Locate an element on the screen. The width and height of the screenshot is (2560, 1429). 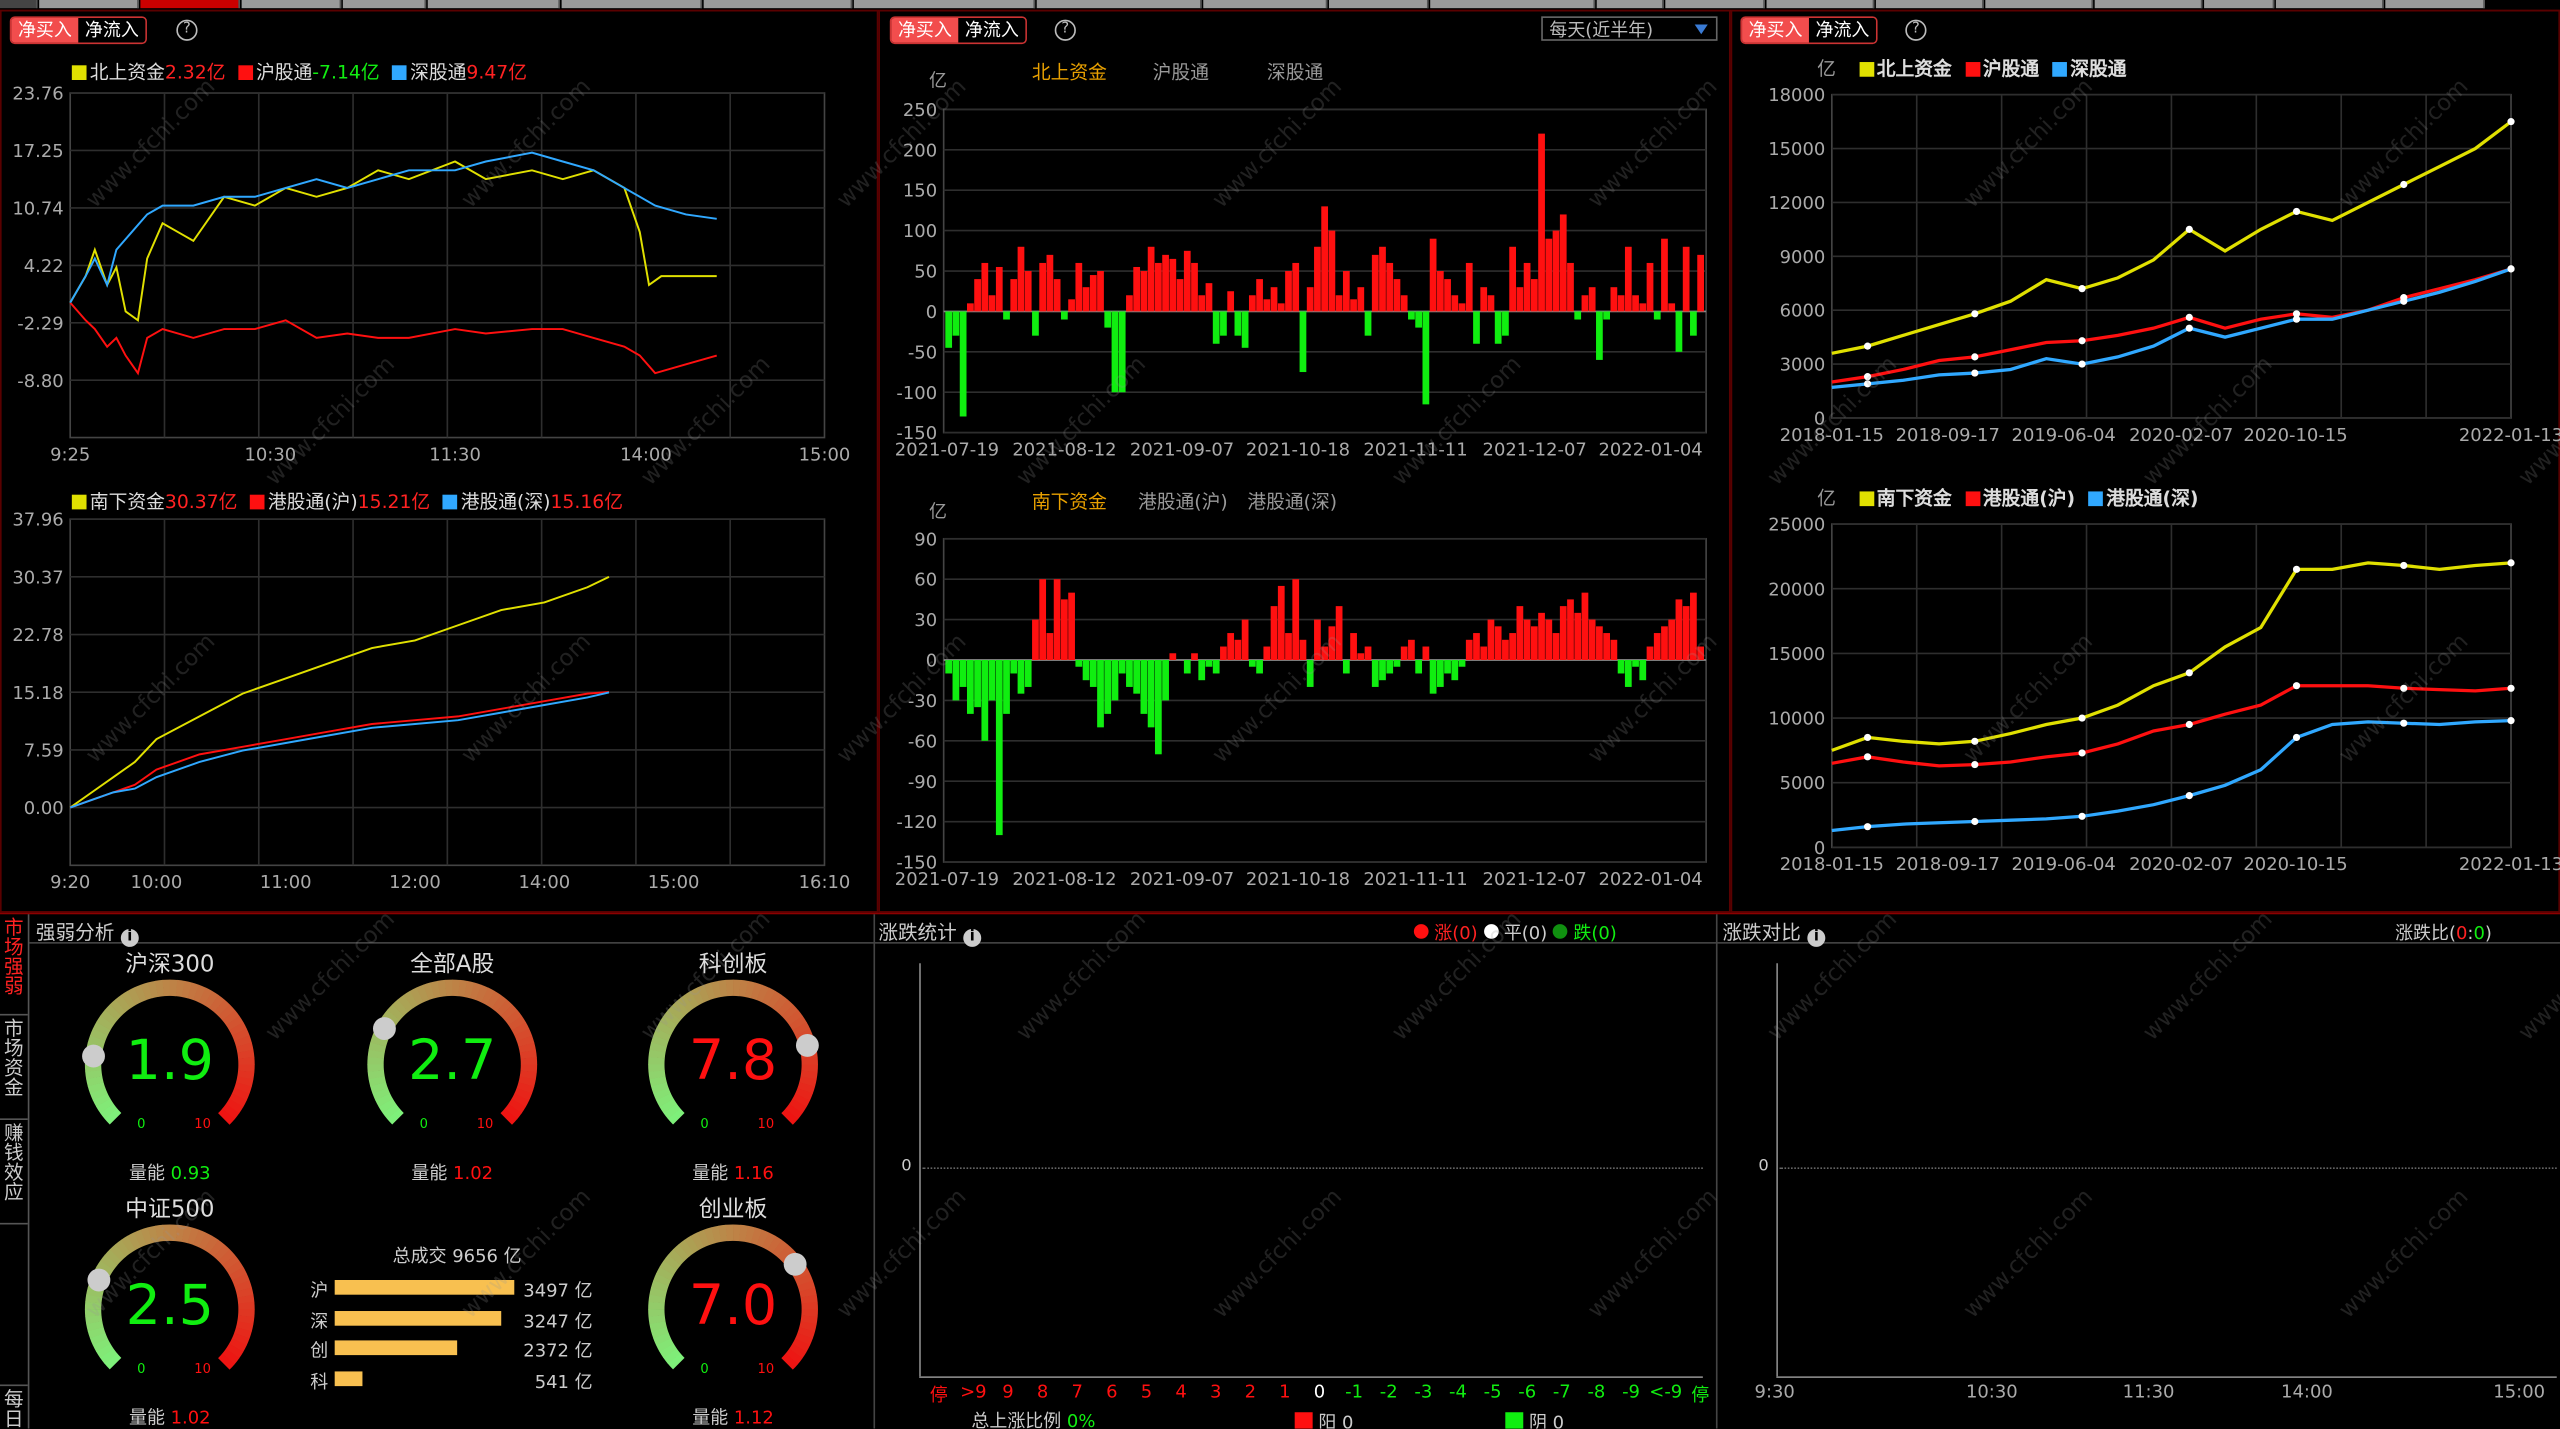
data-point-marker is located at coordinates (1975, 357).